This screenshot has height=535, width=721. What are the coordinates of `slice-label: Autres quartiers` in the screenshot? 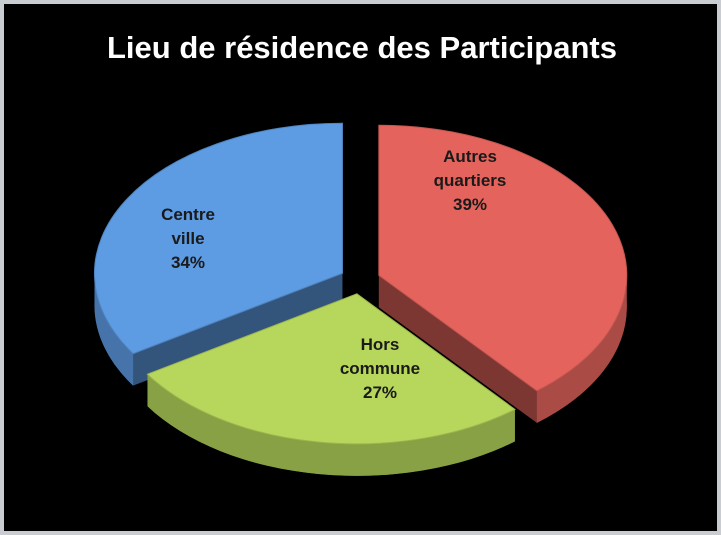 It's located at (470, 168).